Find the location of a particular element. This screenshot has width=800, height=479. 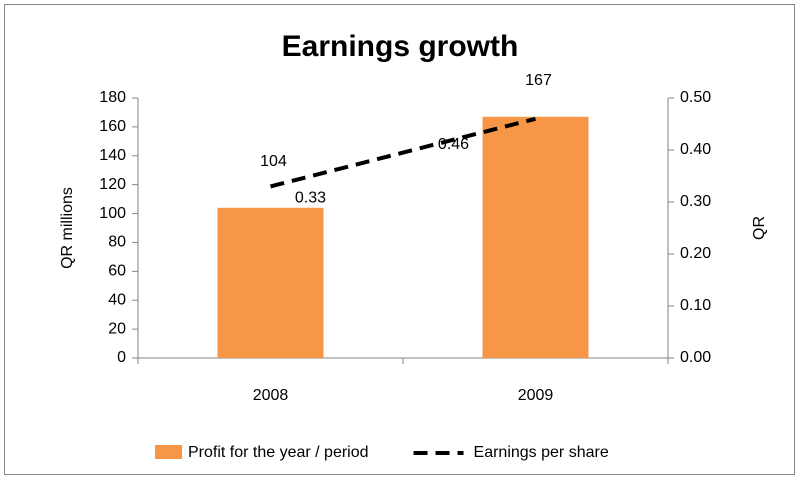

bar-value-label: 167 is located at coordinates (538, 80).